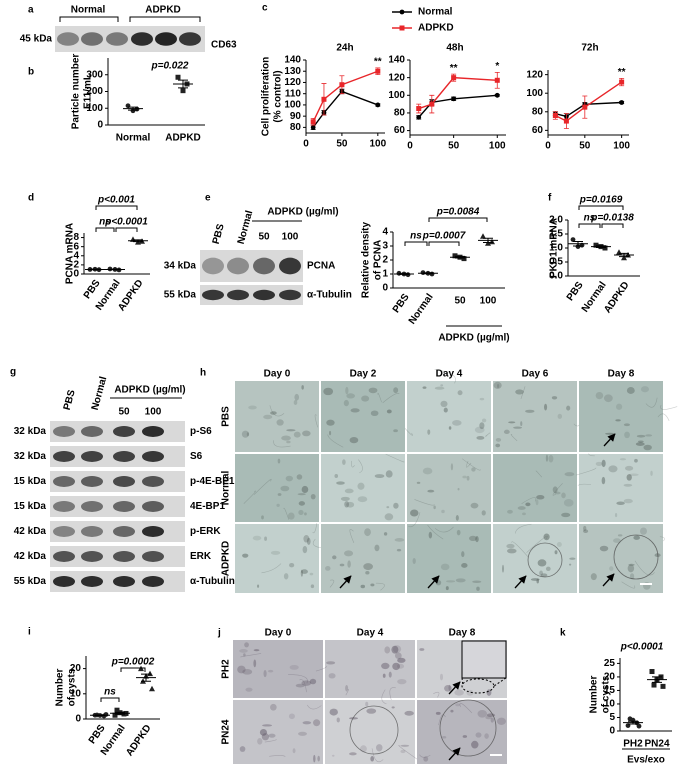 The height and width of the screenshot is (771, 685). What do you see at coordinates (550, 198) in the screenshot?
I see `panel-letter: f` at bounding box center [550, 198].